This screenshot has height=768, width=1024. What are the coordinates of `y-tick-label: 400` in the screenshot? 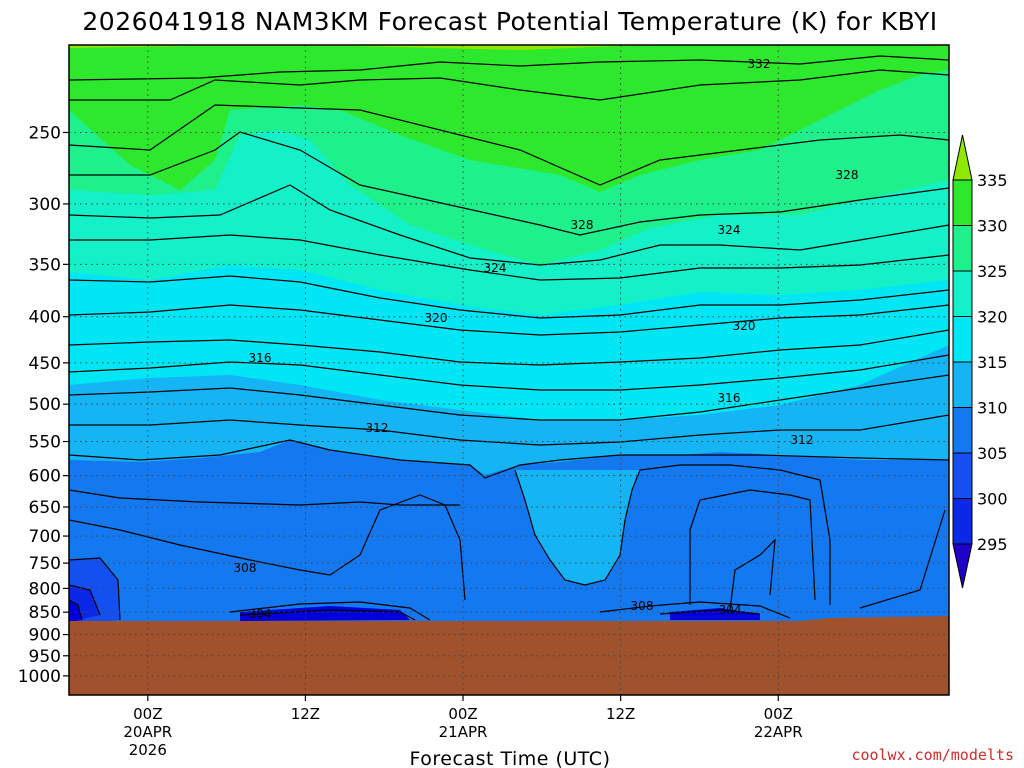 It's located at (45, 318).